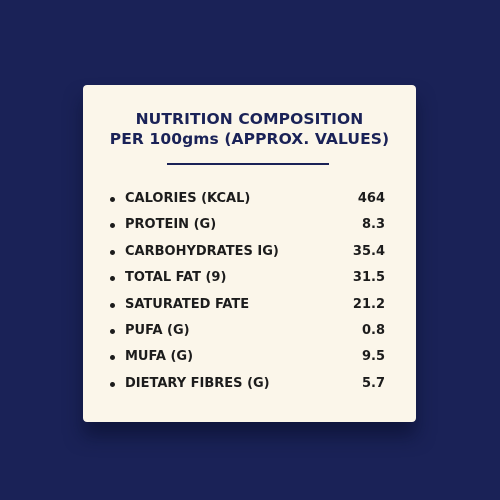 Image resolution: width=500 pixels, height=500 pixels. What do you see at coordinates (249, 331) in the screenshot?
I see `nutrition-row-pufa: PUFA (G) 0.8` at bounding box center [249, 331].